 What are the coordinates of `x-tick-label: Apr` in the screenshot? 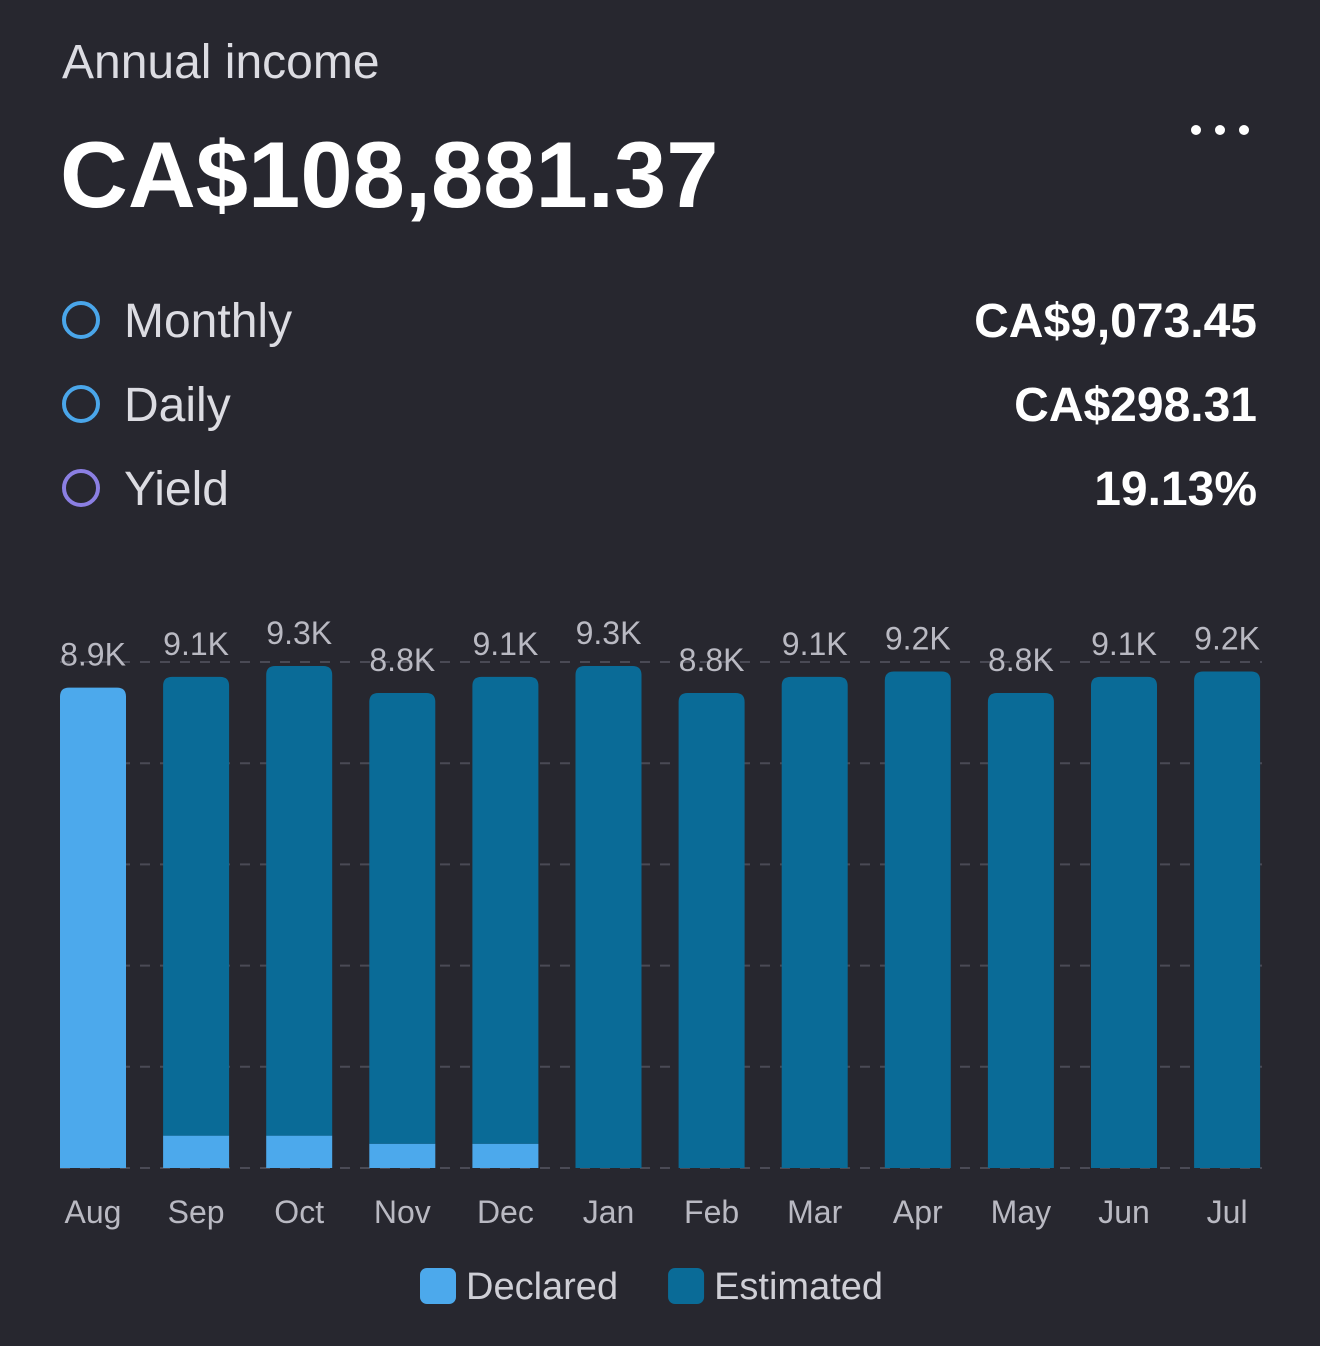 It's located at (918, 1212).